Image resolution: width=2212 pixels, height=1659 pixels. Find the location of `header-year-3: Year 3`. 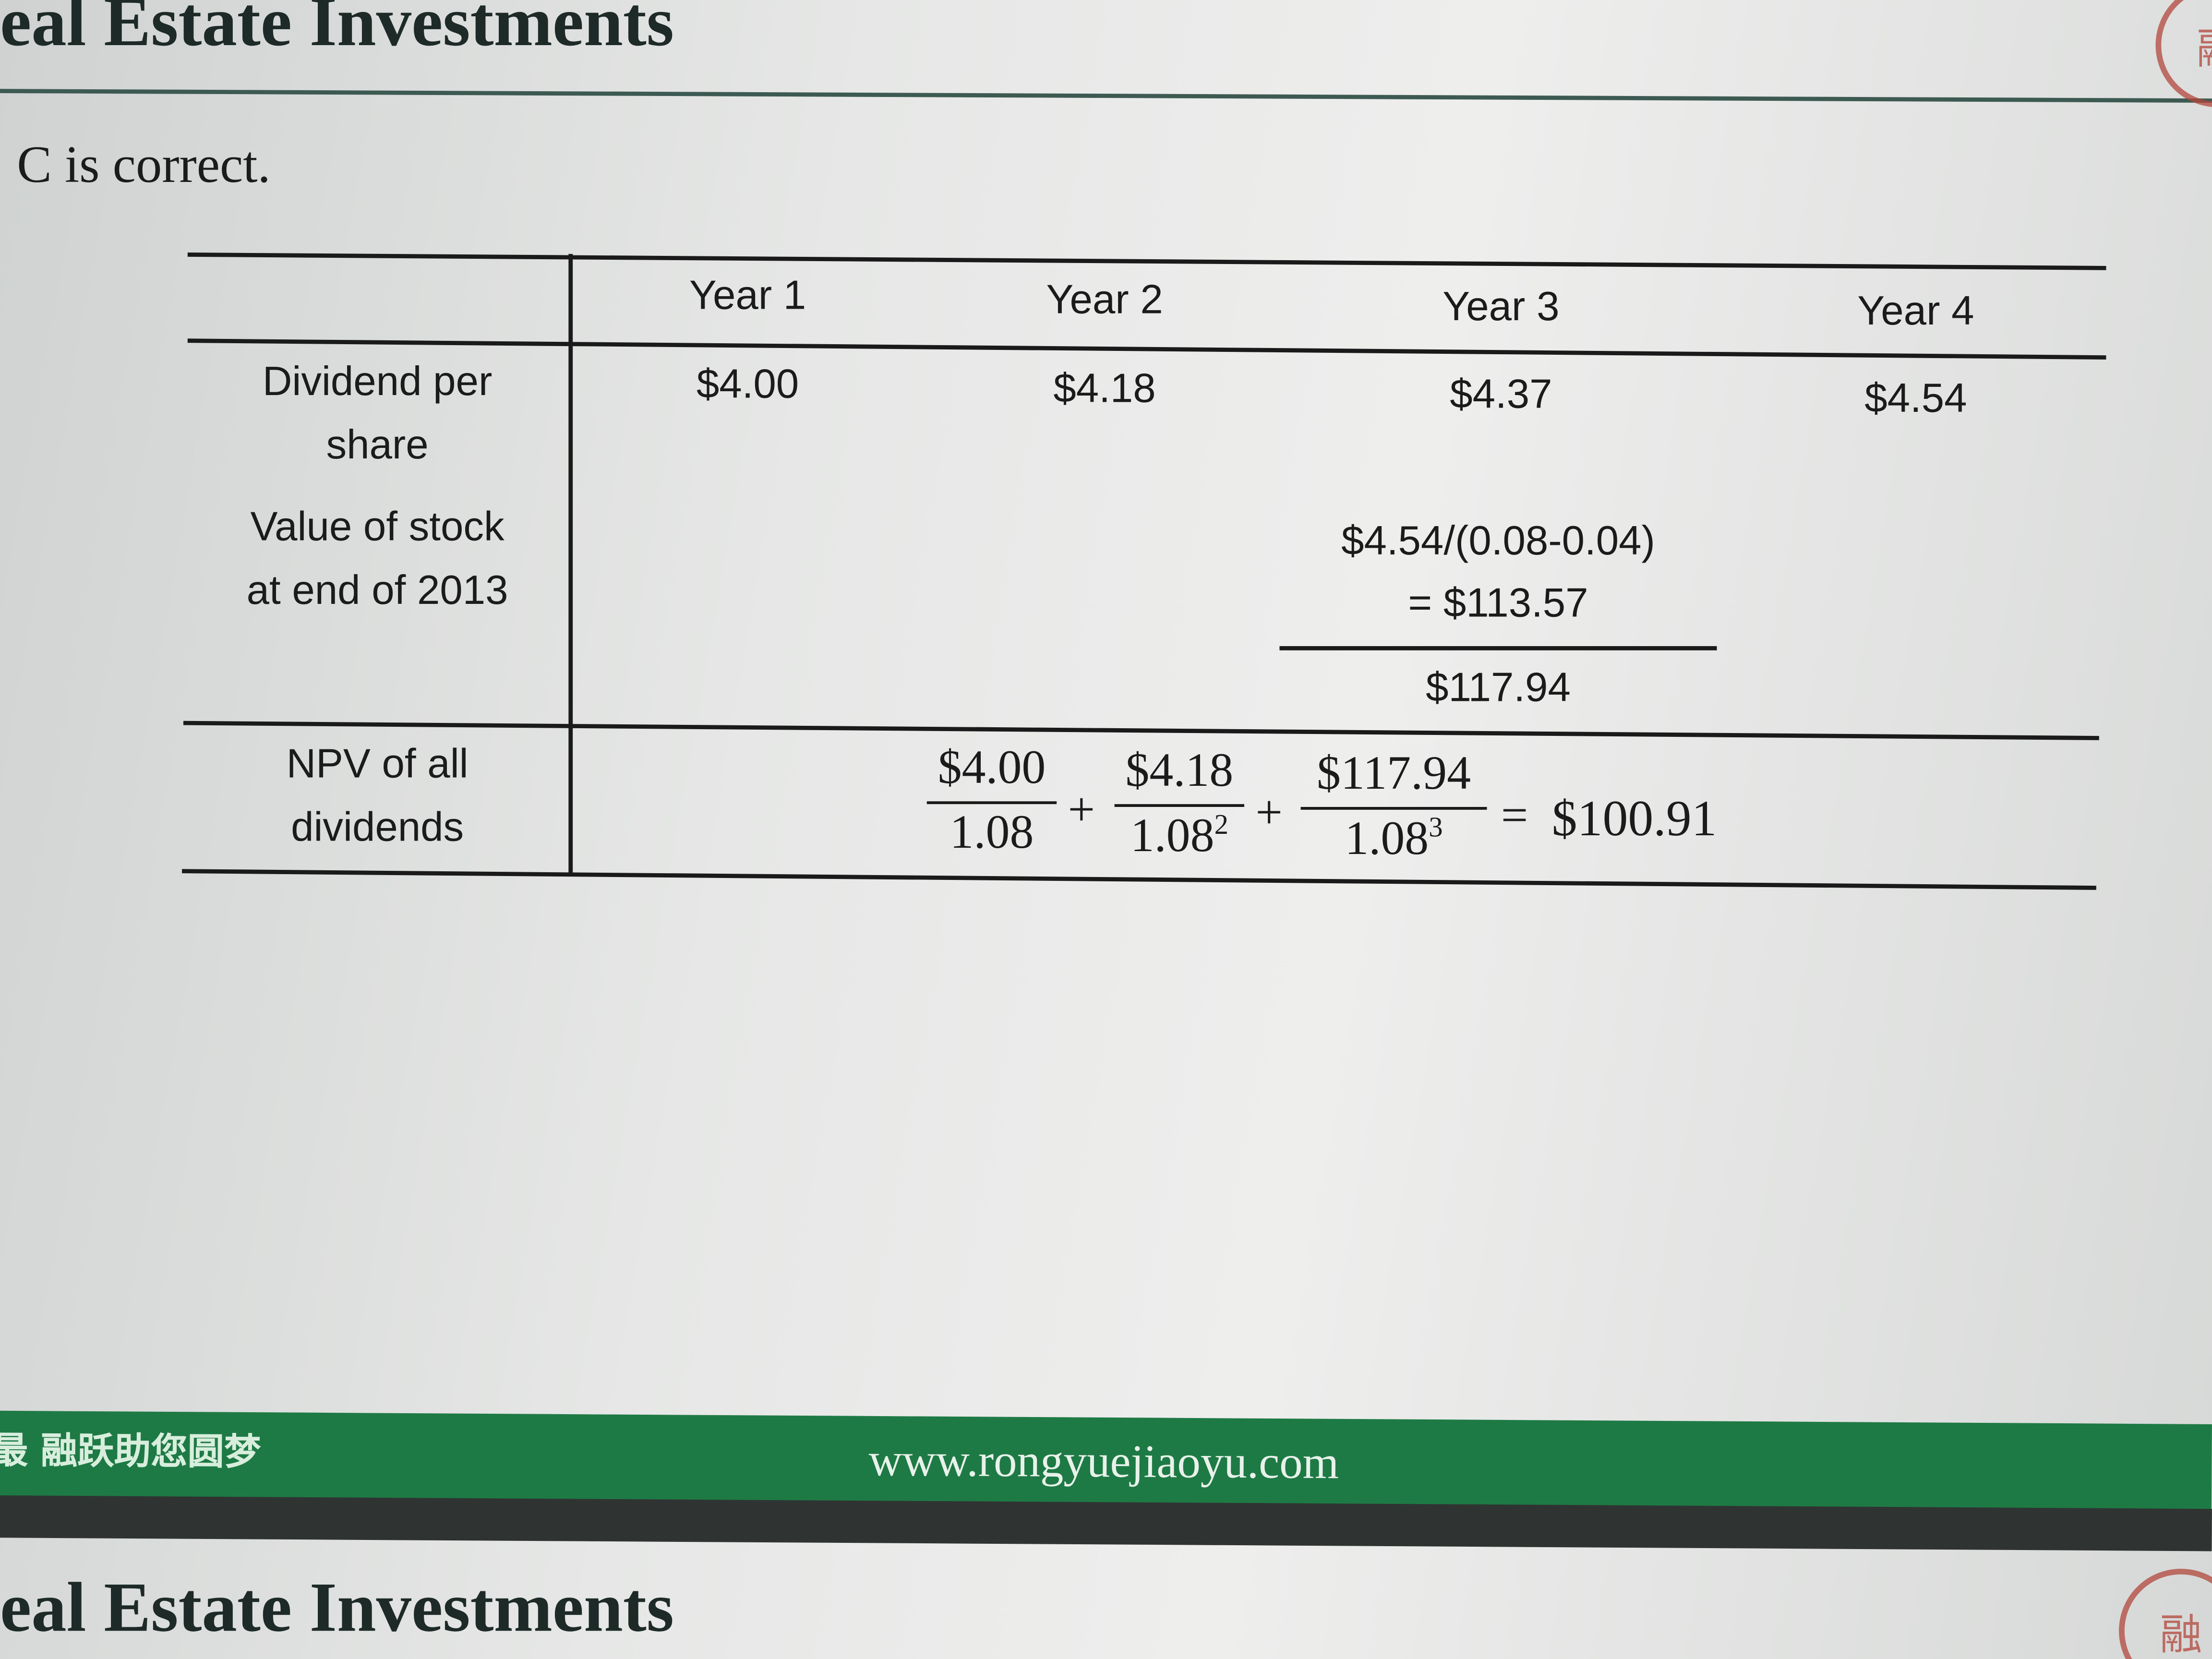

header-year-3: Year 3 is located at coordinates (1501, 308).